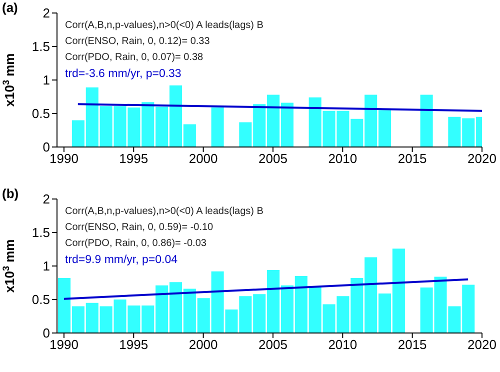  Describe the element at coordinates (138, 42) in the screenshot. I see `annotation: Corr(ENSO, Rain, 0, 0.12)= 0.33` at that location.